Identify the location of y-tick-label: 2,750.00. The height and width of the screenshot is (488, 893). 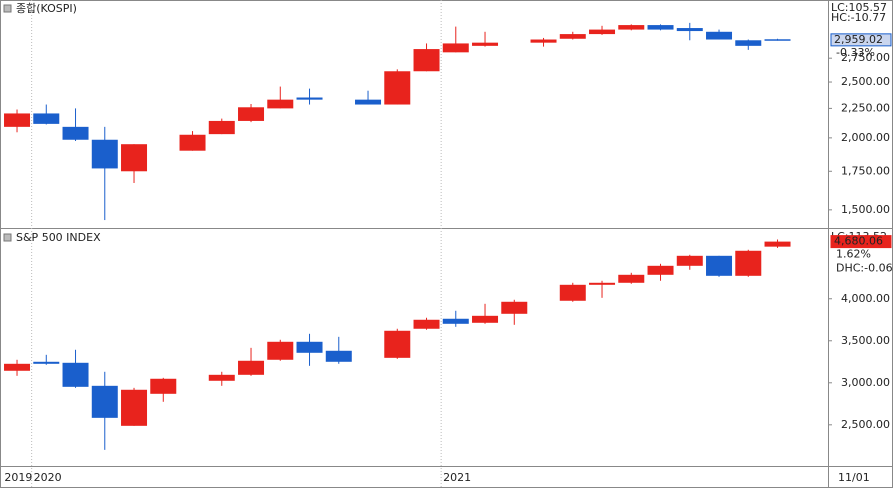
(865, 57).